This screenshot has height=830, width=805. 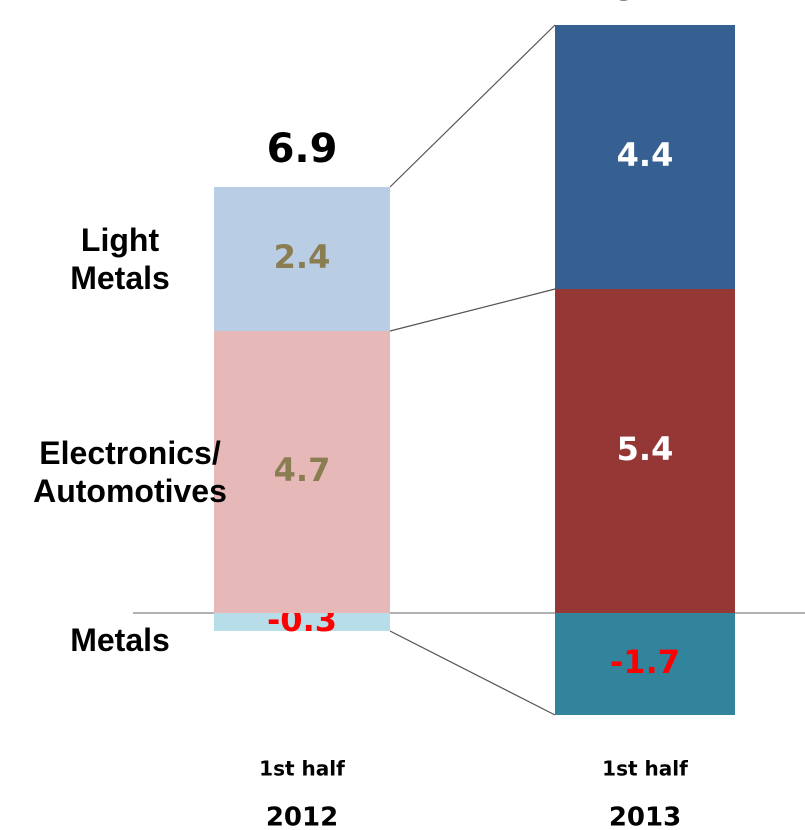 What do you see at coordinates (645, 5) in the screenshot?
I see `total-label: 8.2` at bounding box center [645, 5].